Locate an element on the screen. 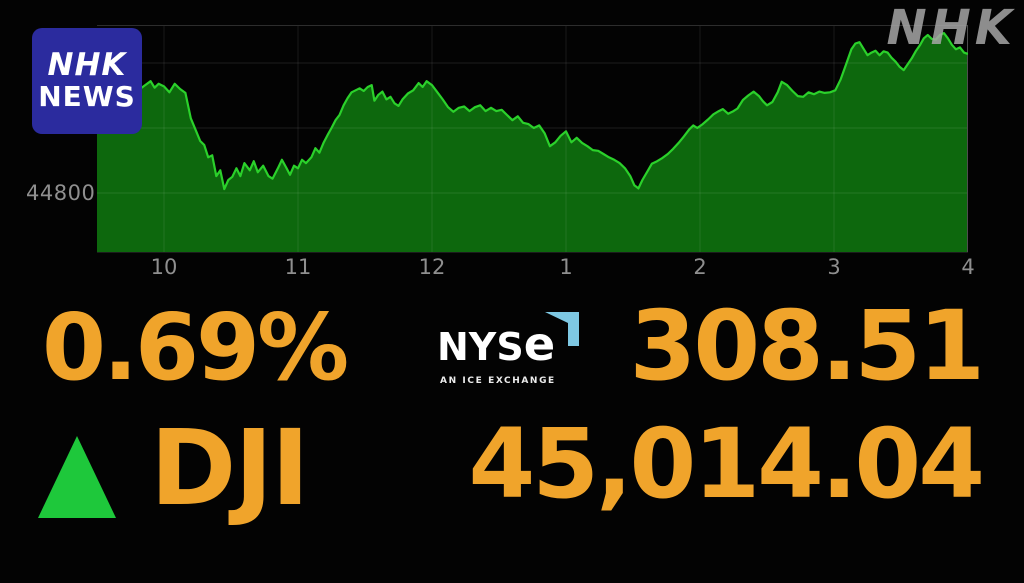 The image size is (1024, 583). x-tick-label: 4 is located at coordinates (968, 267).